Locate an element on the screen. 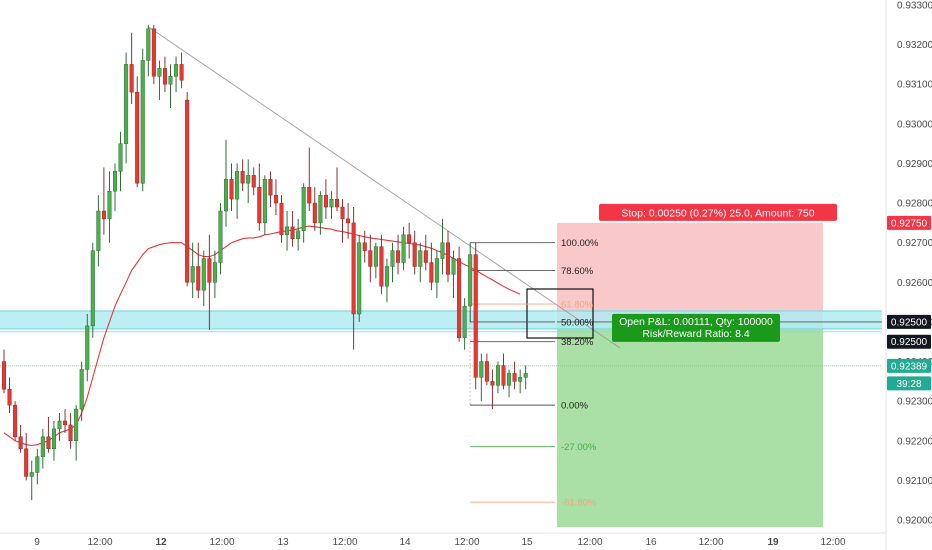 The width and height of the screenshot is (932, 550). x-tick-label-3: 12:00 is located at coordinates (221, 542).